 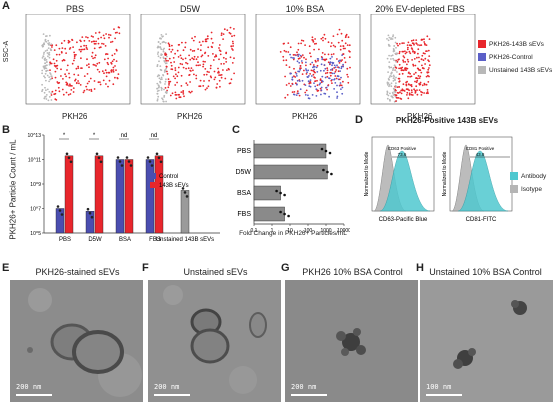 I want to click on panel-label-e: E, so click(x=6, y=268).